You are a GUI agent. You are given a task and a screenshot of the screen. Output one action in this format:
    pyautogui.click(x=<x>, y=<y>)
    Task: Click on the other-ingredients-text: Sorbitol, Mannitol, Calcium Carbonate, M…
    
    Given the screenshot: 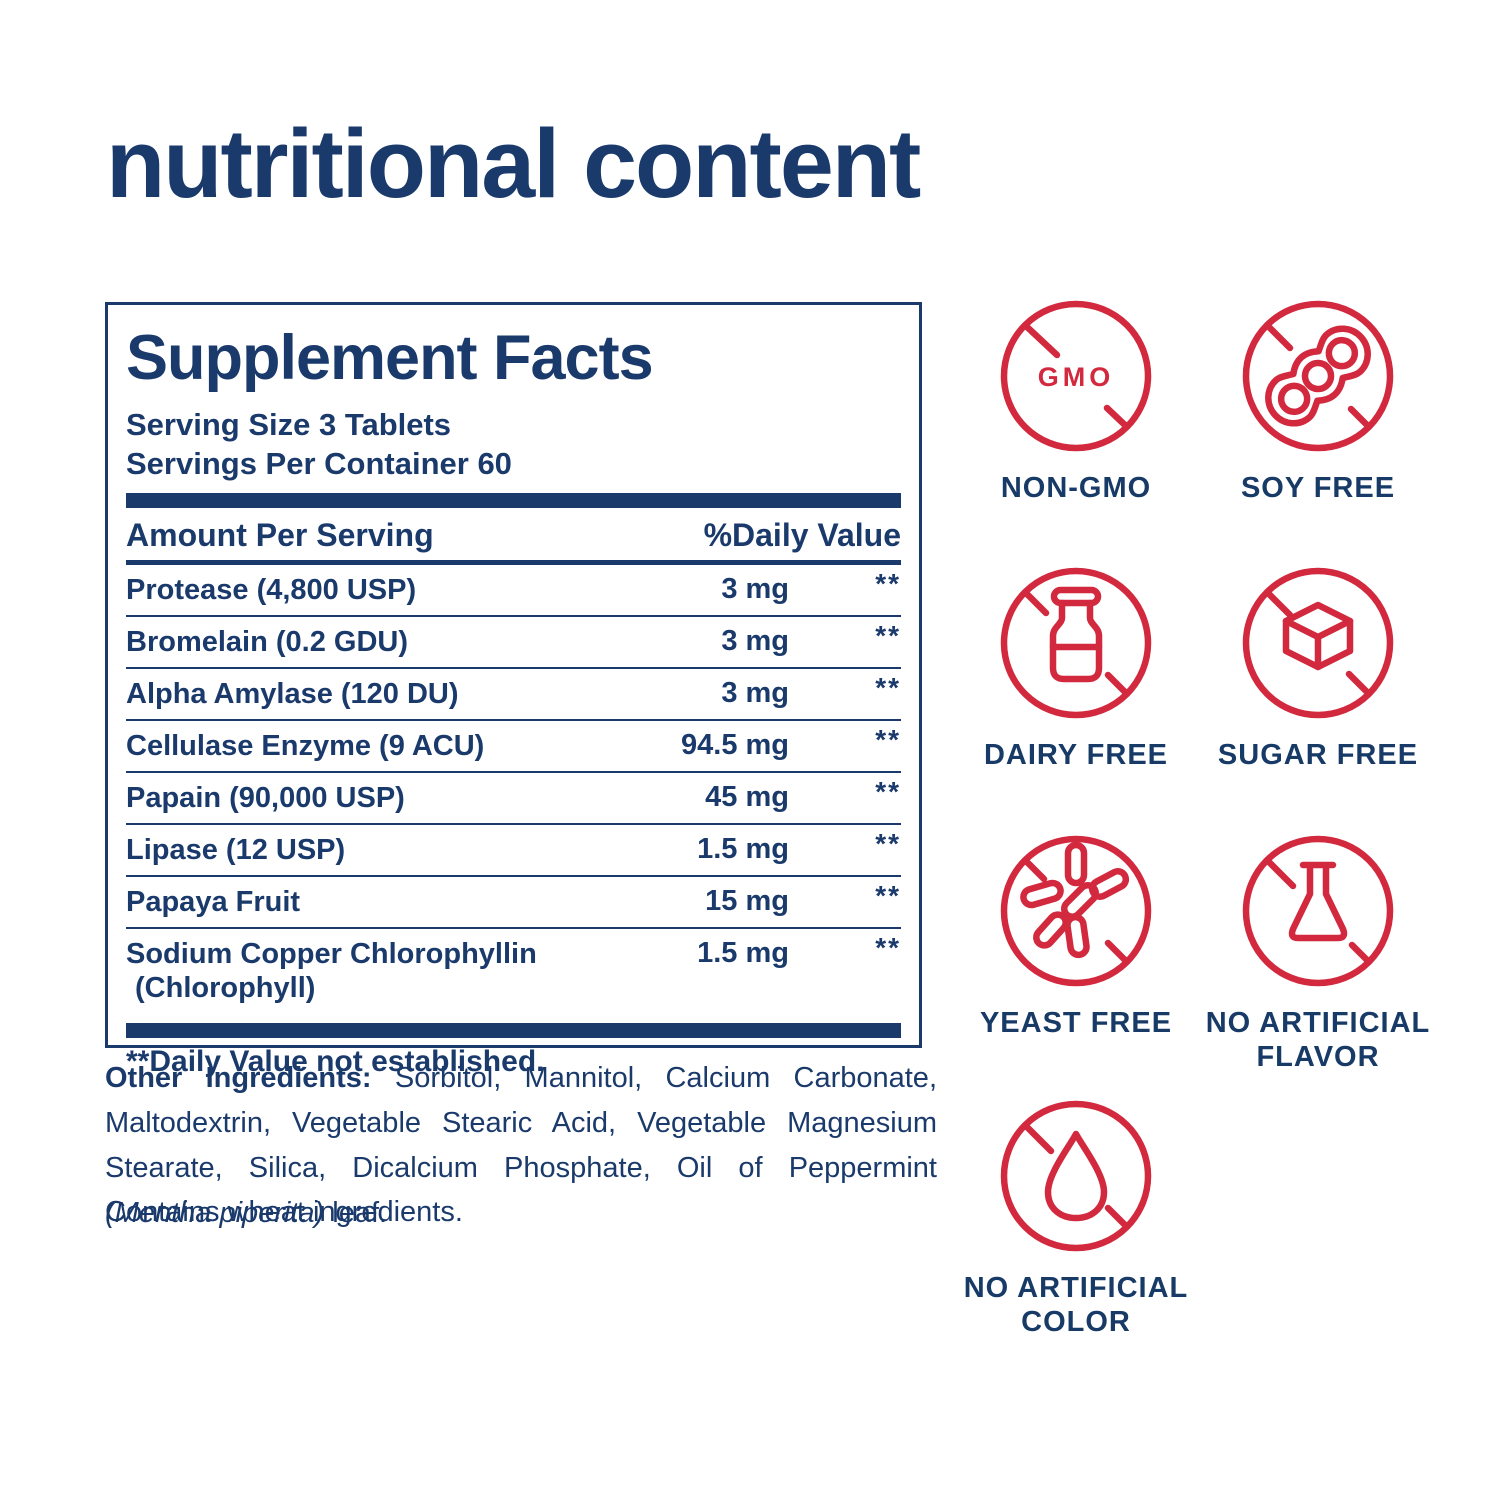 What is the action you would take?
    pyautogui.click(x=521, y=1123)
    